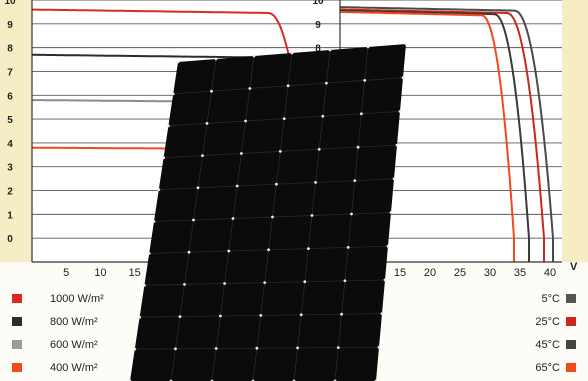  I want to click on legend-label: 800 W/m², so click(74, 322).